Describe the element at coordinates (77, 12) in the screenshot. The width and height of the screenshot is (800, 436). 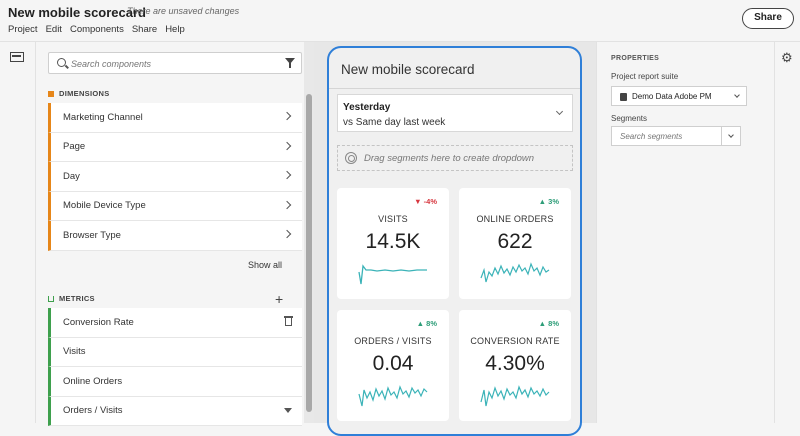
I see `project-title: New mobile scorecard` at that location.